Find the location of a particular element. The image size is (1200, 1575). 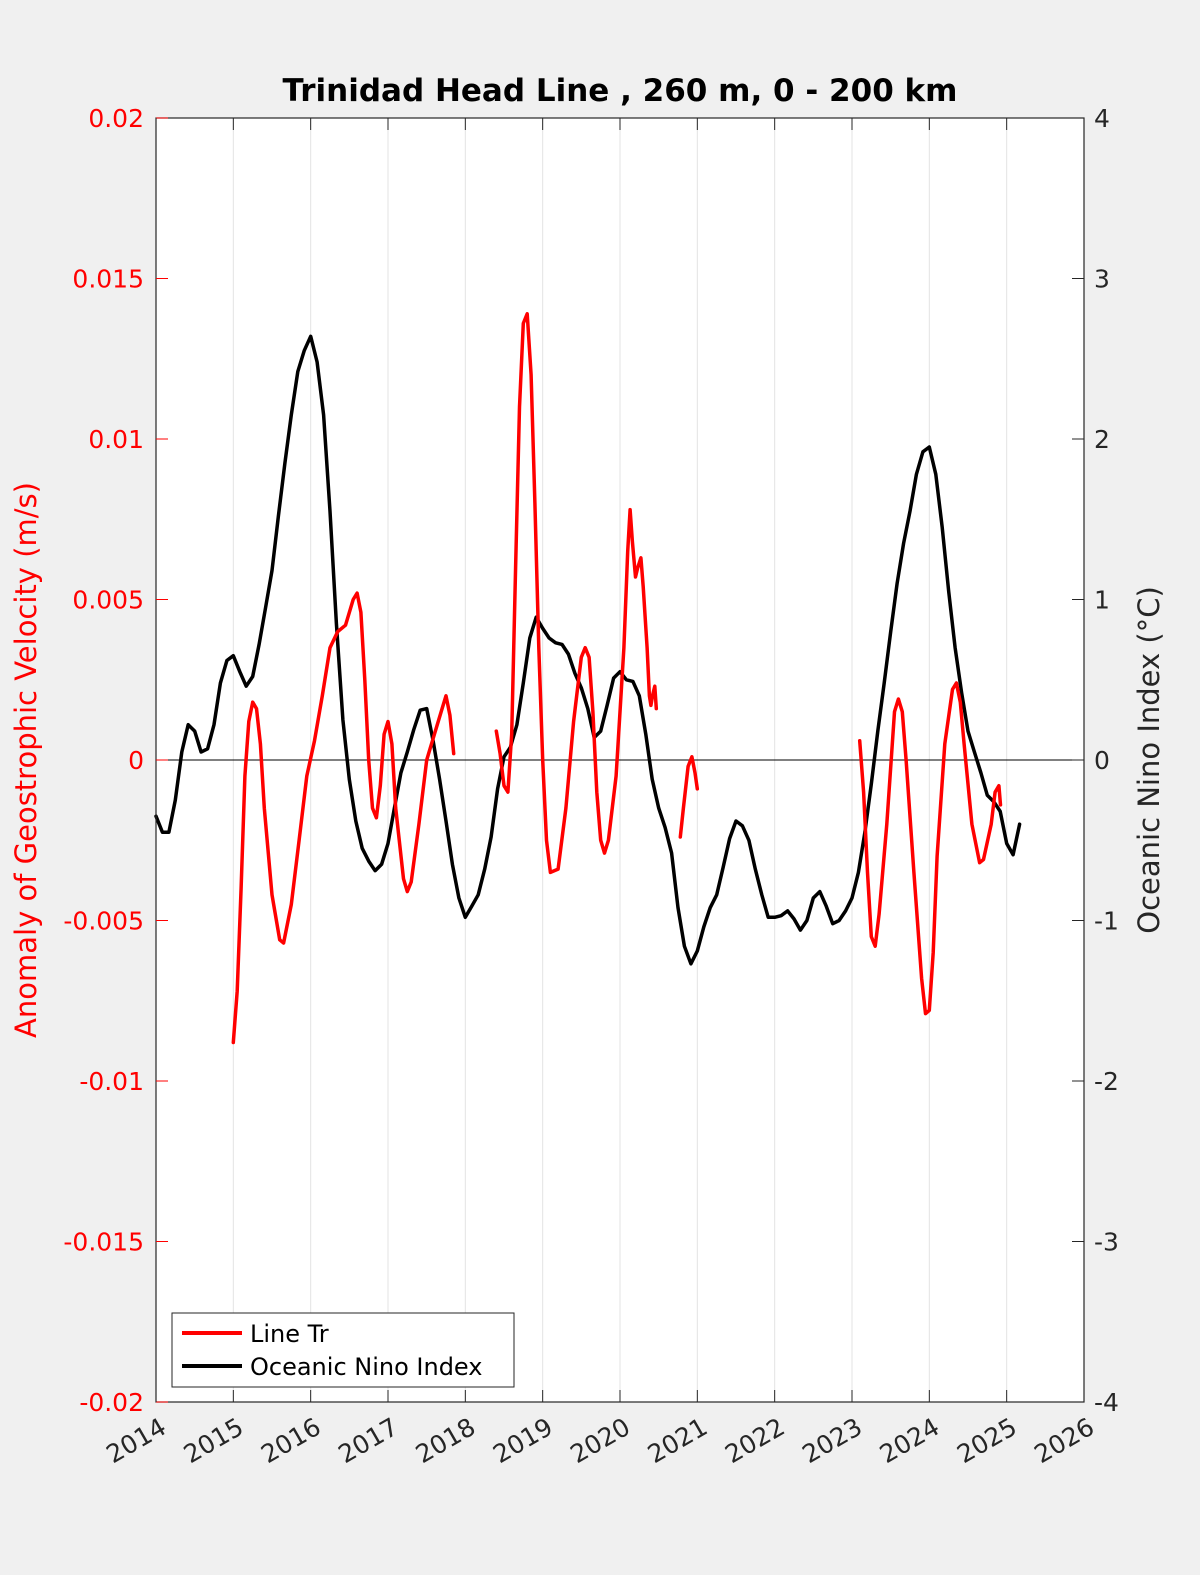

y-tick-label-left: -0.005 is located at coordinates (103, 921).